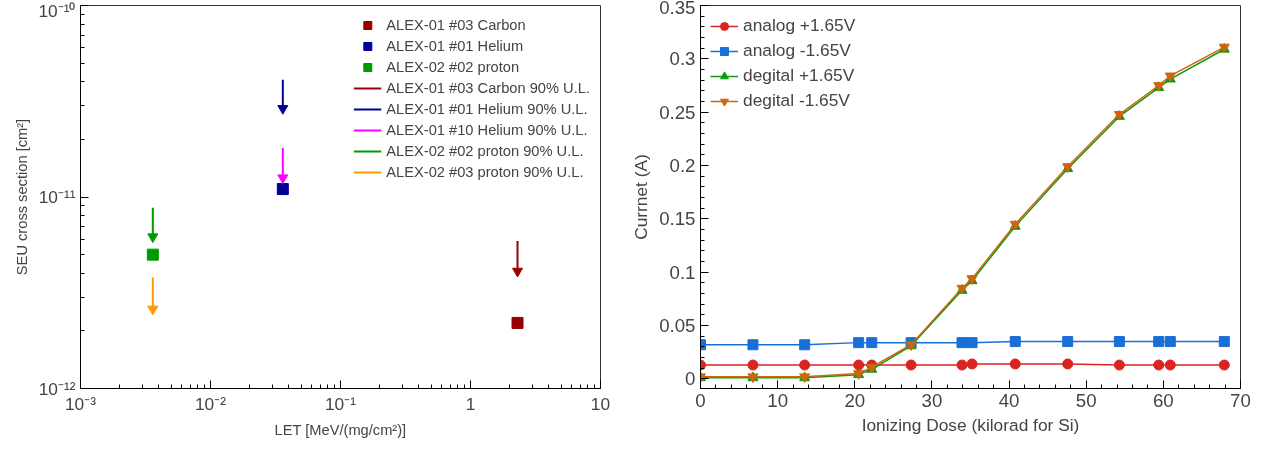 This screenshot has width=1268, height=452. What do you see at coordinates (487, 109) in the screenshot?
I see `legend-label: ALEX-01 #01 Helium 90% U.L.` at bounding box center [487, 109].